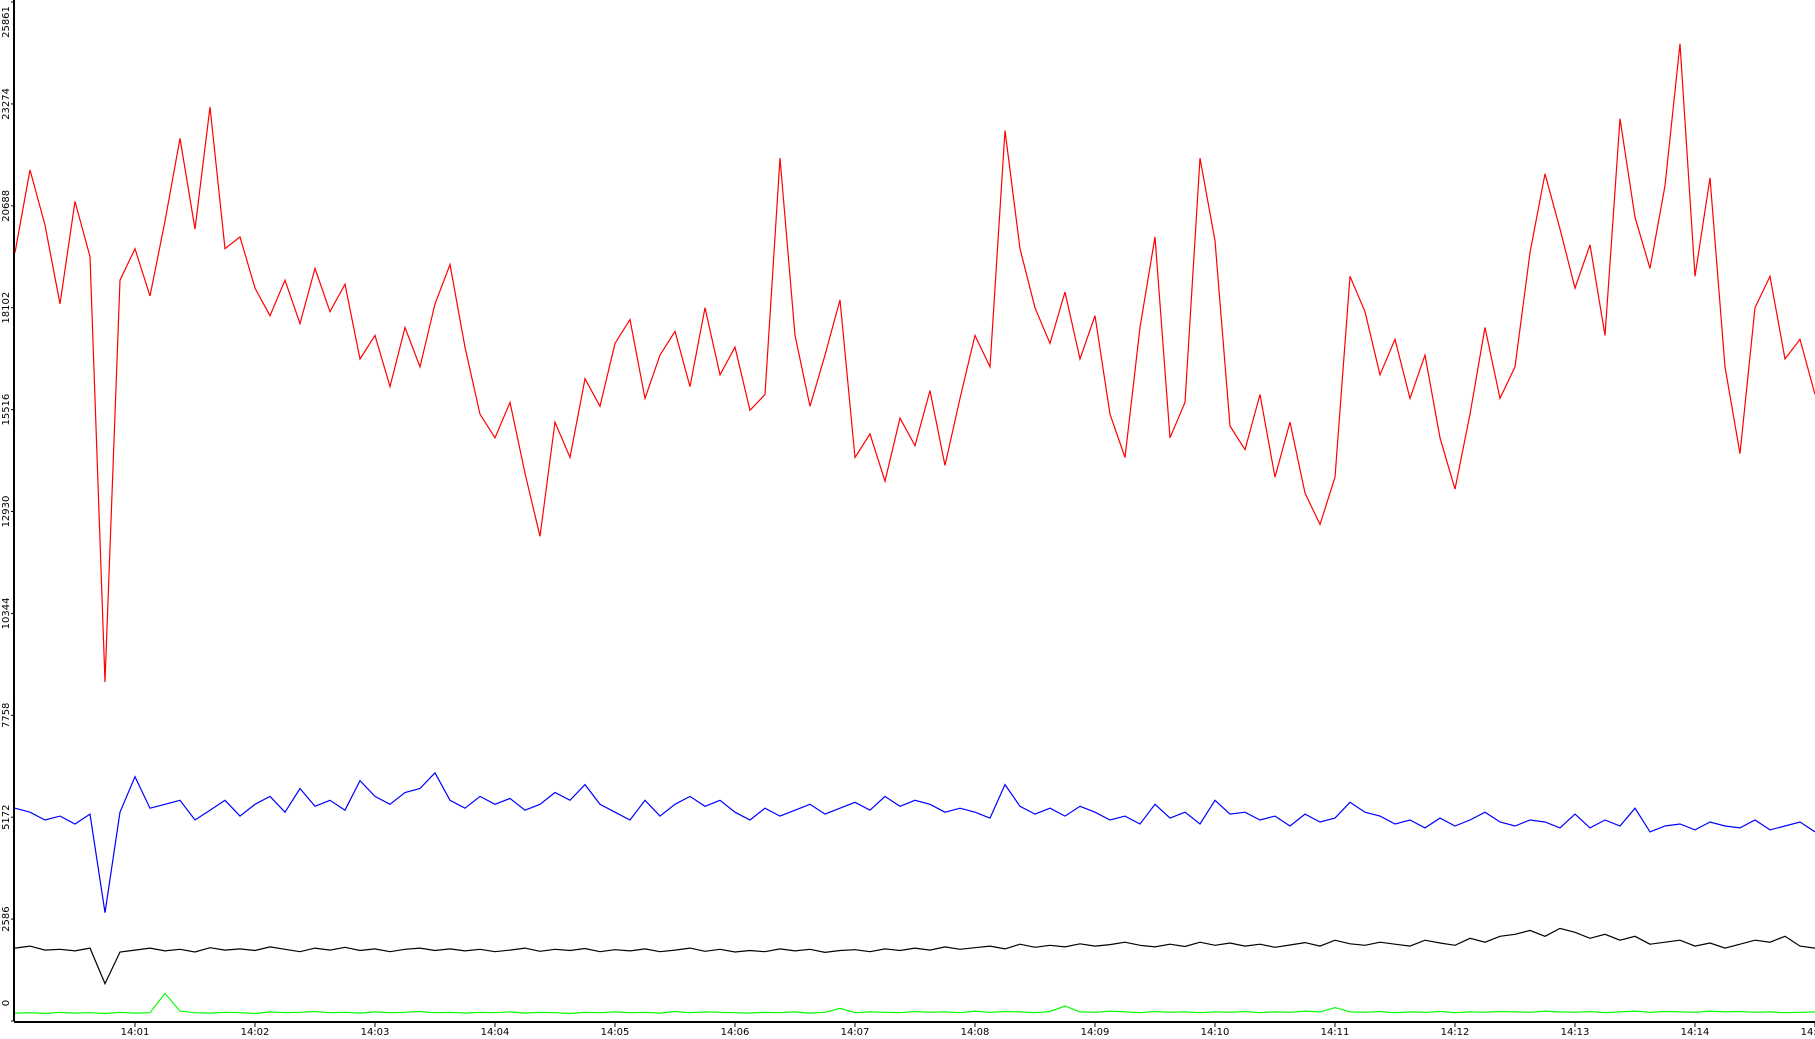 The image size is (1815, 1039). What do you see at coordinates (855, 1032) in the screenshot?
I see `x-tick-label: 14:07` at bounding box center [855, 1032].